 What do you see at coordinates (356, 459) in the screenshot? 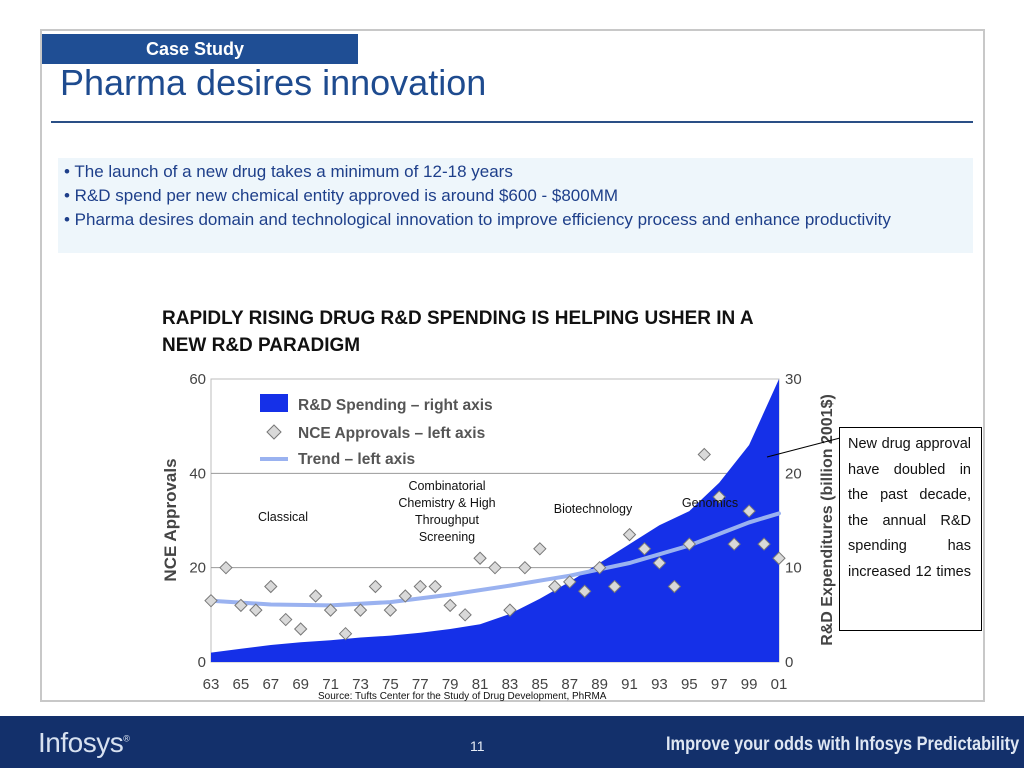
I see `legend-label-trend: Trend – left axis` at bounding box center [356, 459].